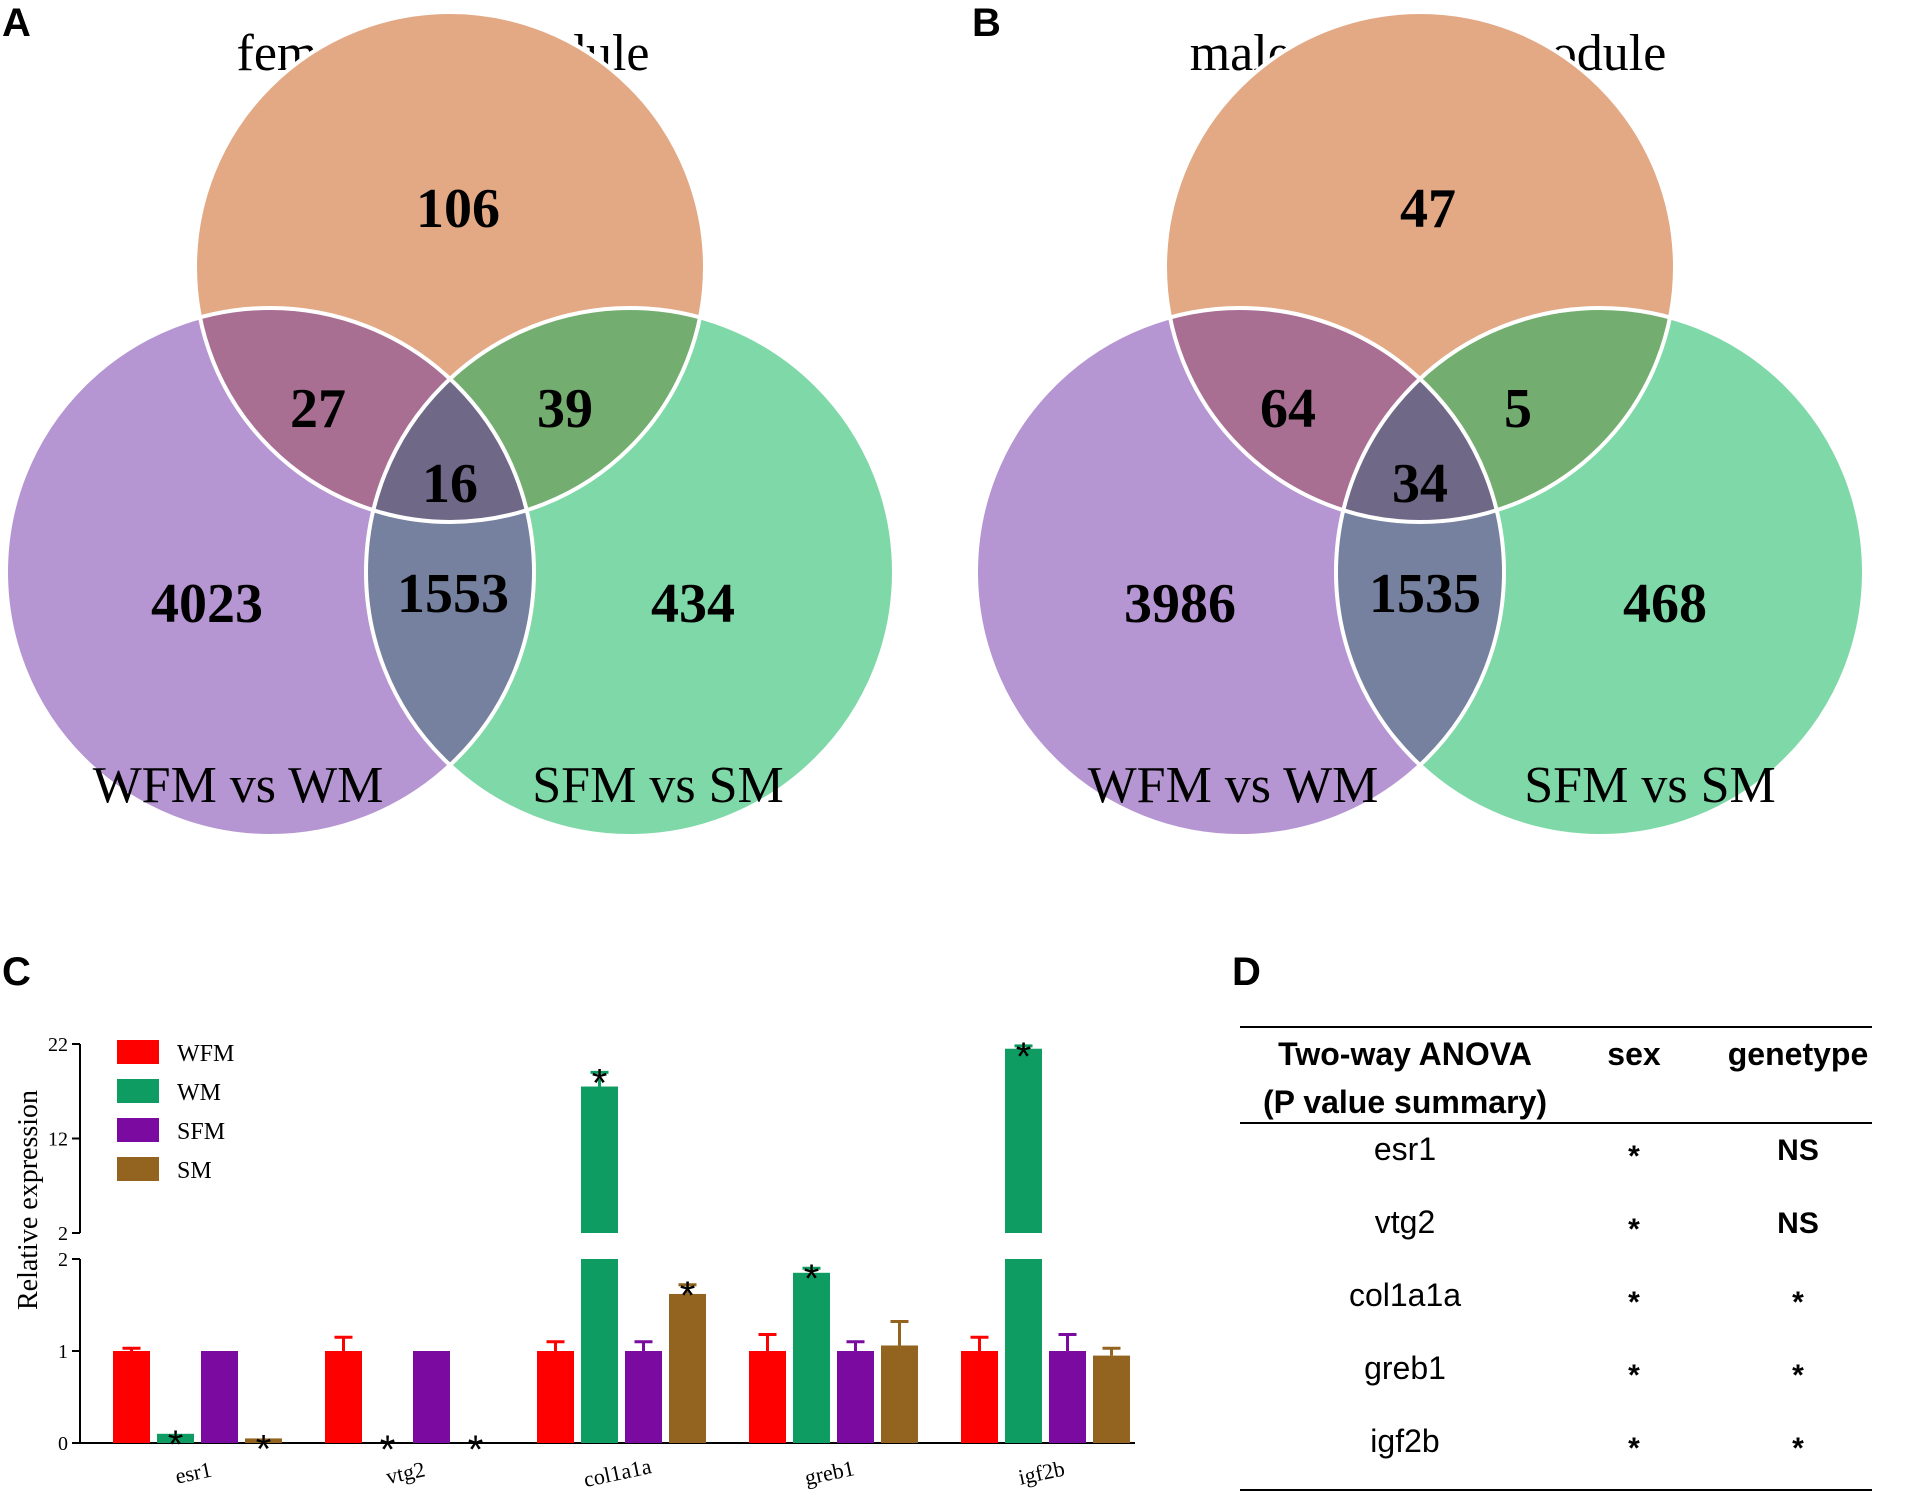  I want to click on legend: WFM WM SFM SM, so click(175, 1112).